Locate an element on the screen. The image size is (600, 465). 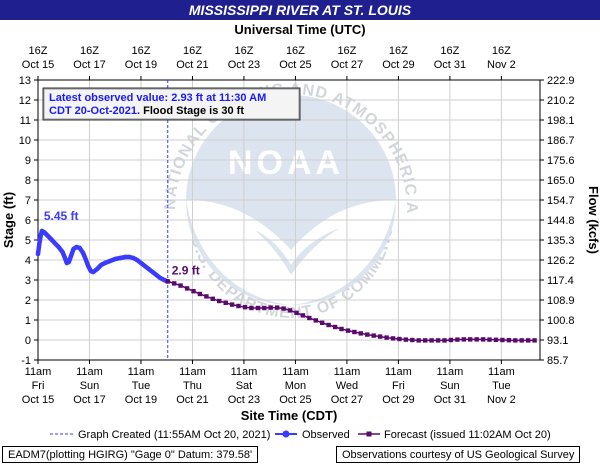
y-axis-label: Stage (ft) is located at coordinates (8, 220).